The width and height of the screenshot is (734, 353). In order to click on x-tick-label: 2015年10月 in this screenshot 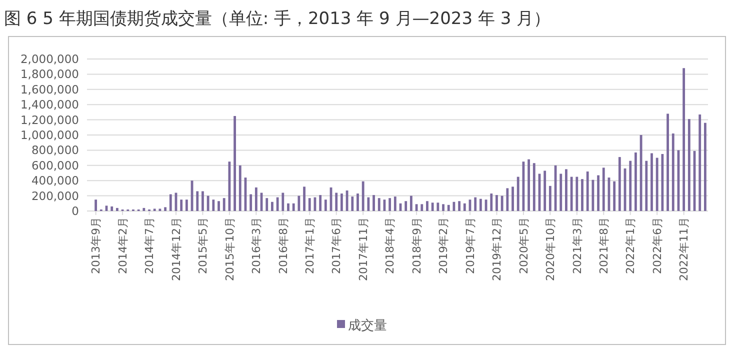, I will do `click(229, 249)`.